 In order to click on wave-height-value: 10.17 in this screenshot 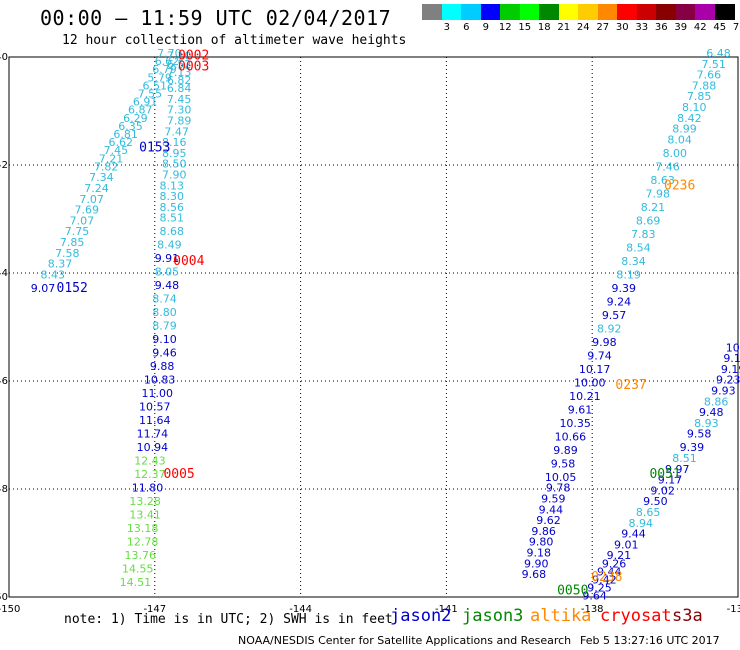, I will do `click(595, 369)`.